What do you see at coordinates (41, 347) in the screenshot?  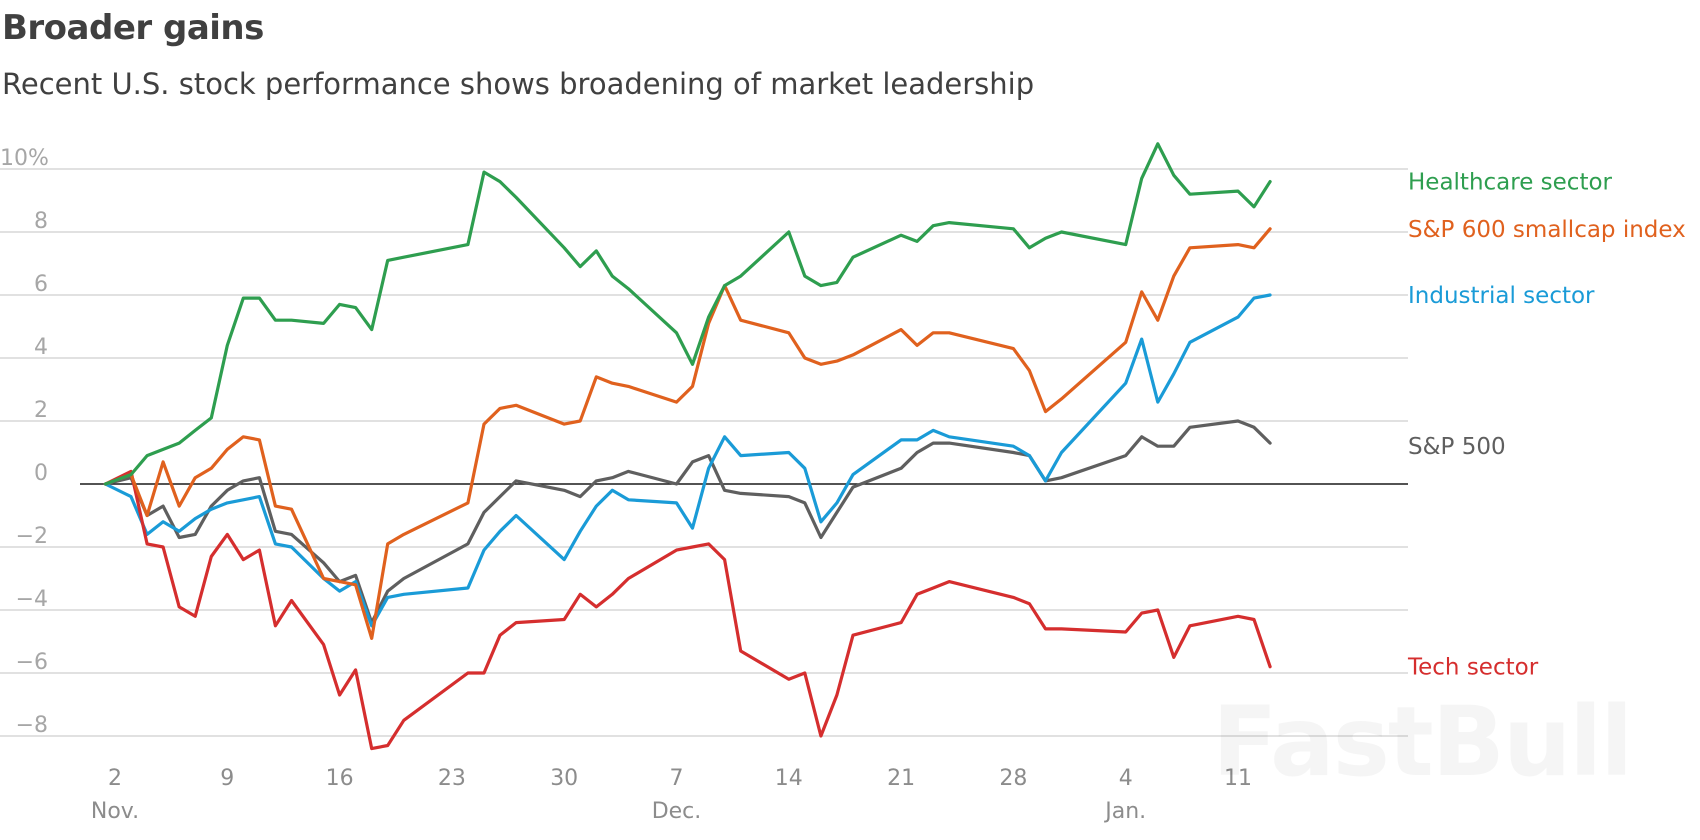 I see `y-tick-label: 4` at bounding box center [41, 347].